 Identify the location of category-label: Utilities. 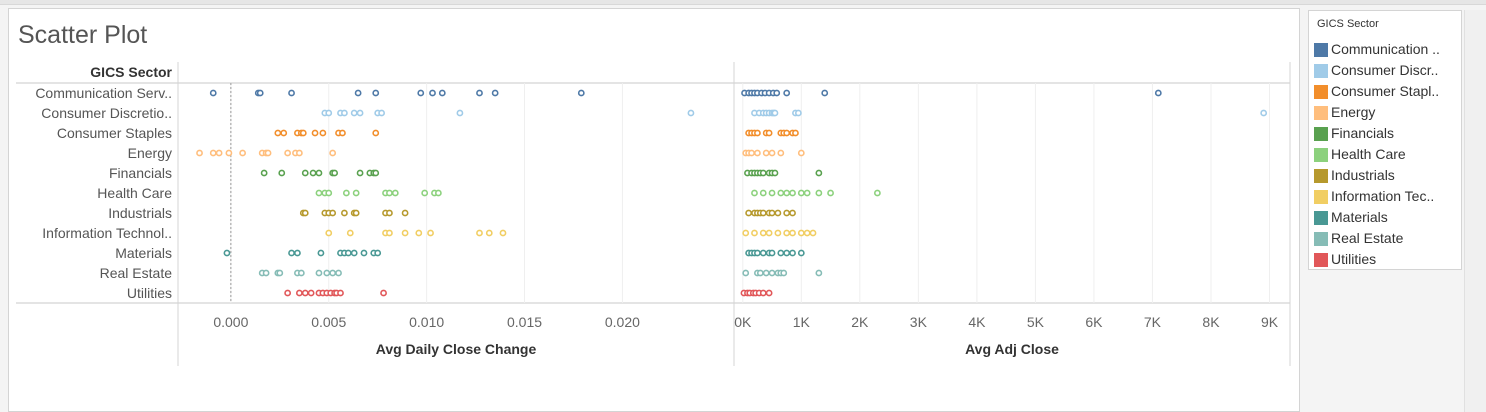
(149, 293).